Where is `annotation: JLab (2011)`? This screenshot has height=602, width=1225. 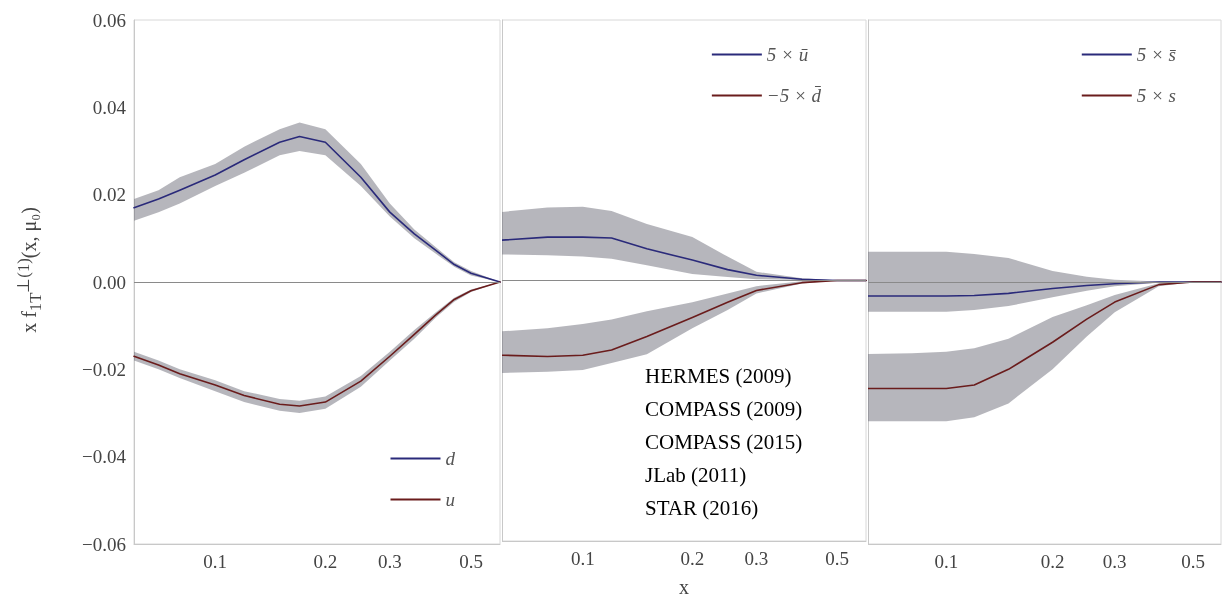
annotation: JLab (2011) is located at coordinates (696, 475).